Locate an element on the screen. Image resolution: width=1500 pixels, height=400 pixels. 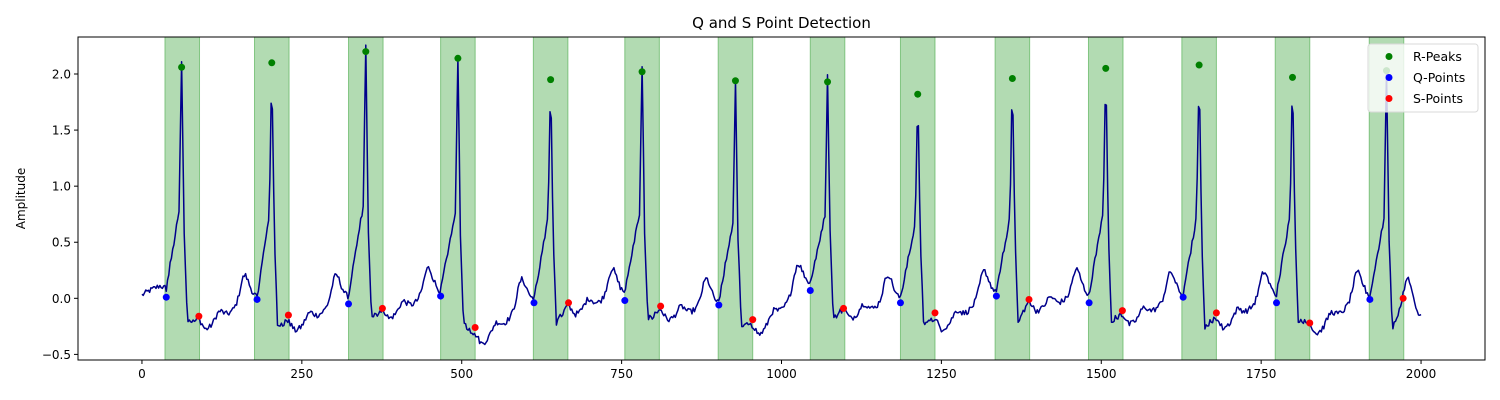
legend-marker-s-points is located at coordinates (1389, 98).